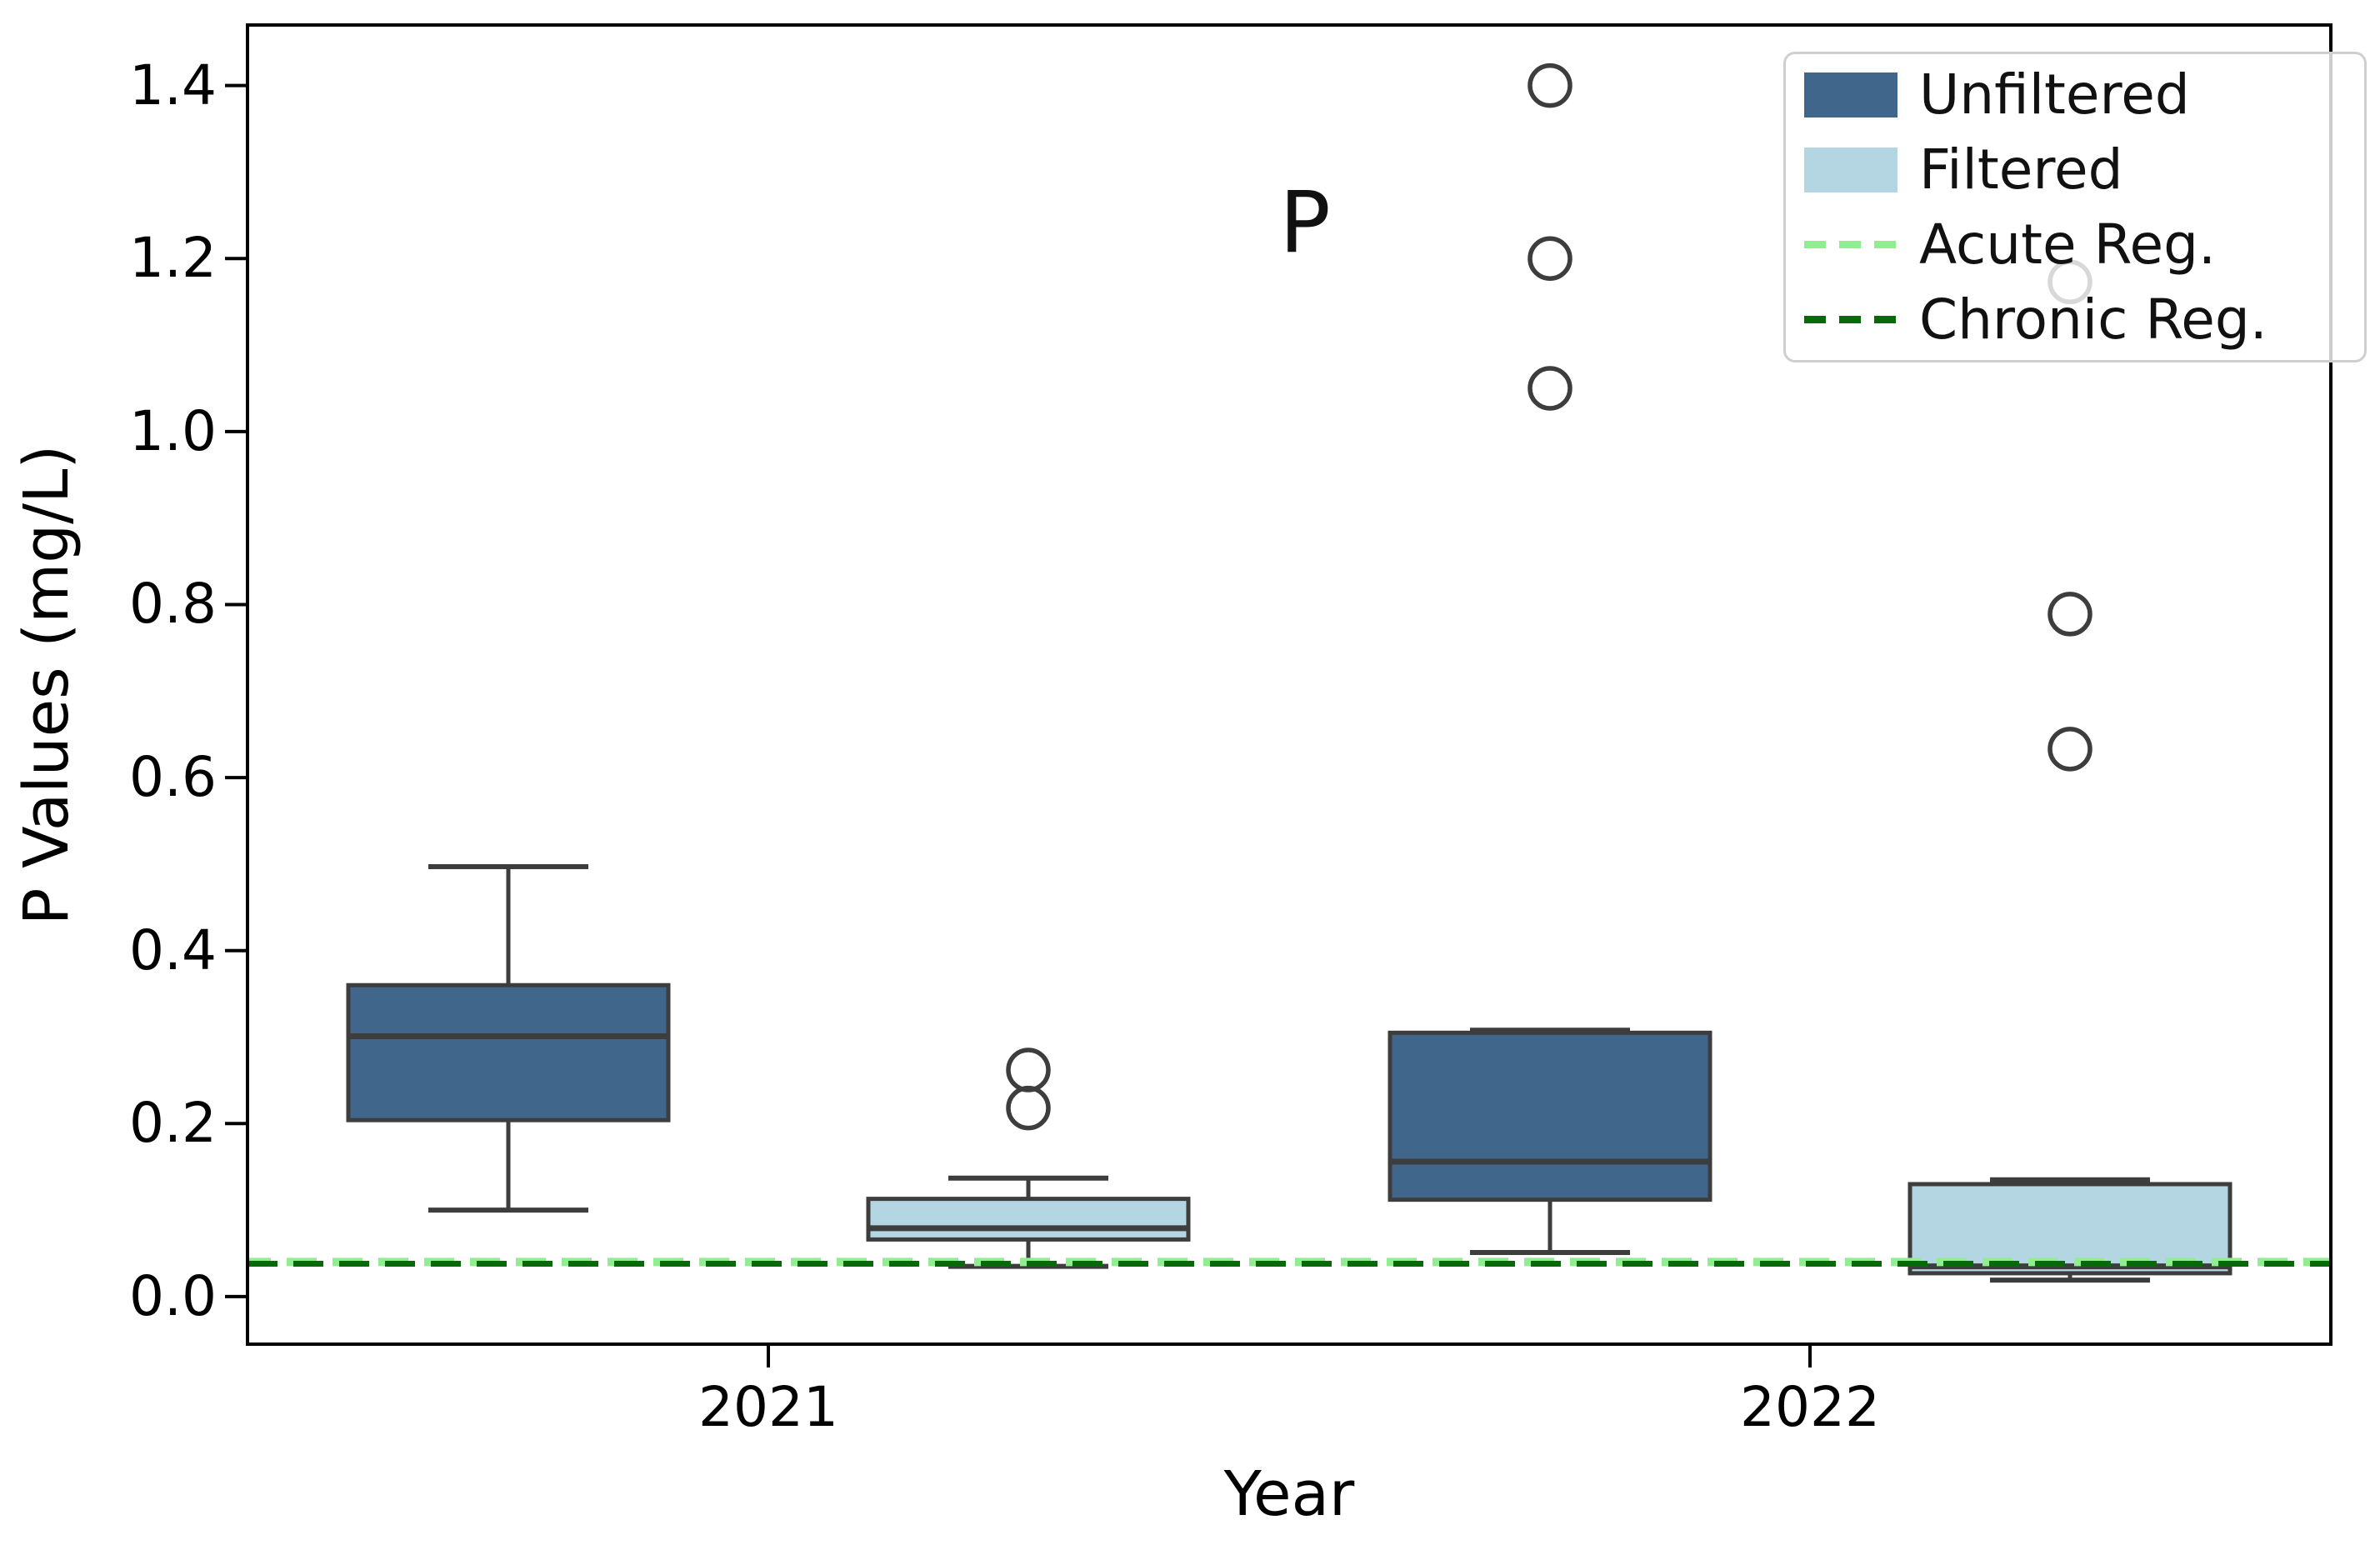 Image resolution: width=2380 pixels, height=1545 pixels. Describe the element at coordinates (173, 1123) in the screenshot. I see `y-tick-label: 0.2` at that location.